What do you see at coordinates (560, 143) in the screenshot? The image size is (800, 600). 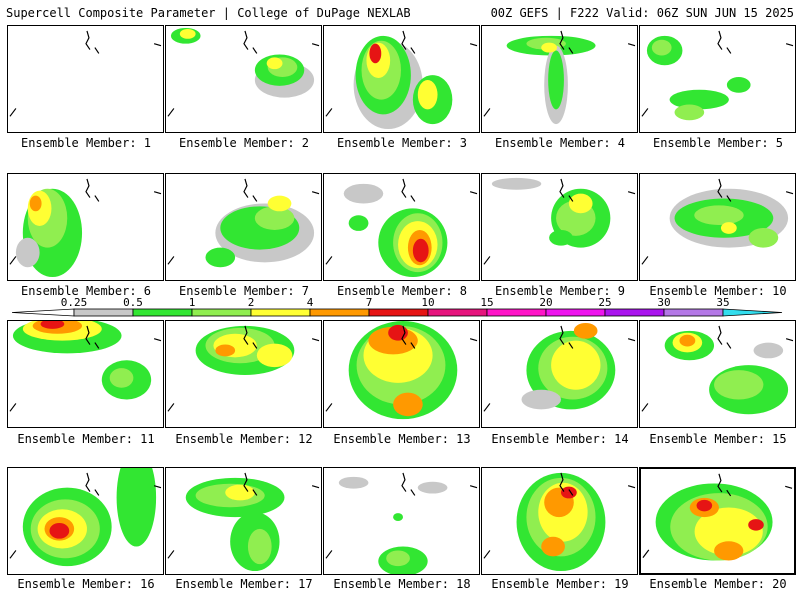 I see `member-label: Ensemble Member: 4` at bounding box center [560, 143].